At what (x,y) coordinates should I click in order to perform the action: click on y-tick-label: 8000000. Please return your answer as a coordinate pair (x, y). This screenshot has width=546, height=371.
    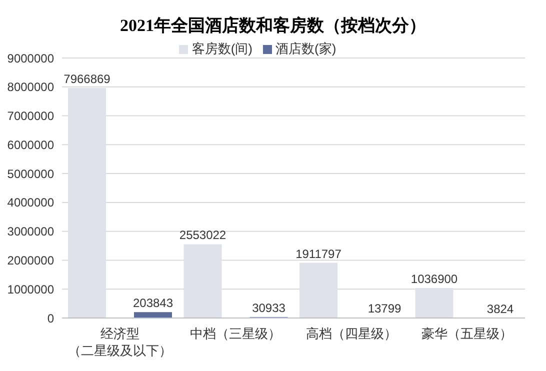
    Looking at the image, I should click on (30, 87).